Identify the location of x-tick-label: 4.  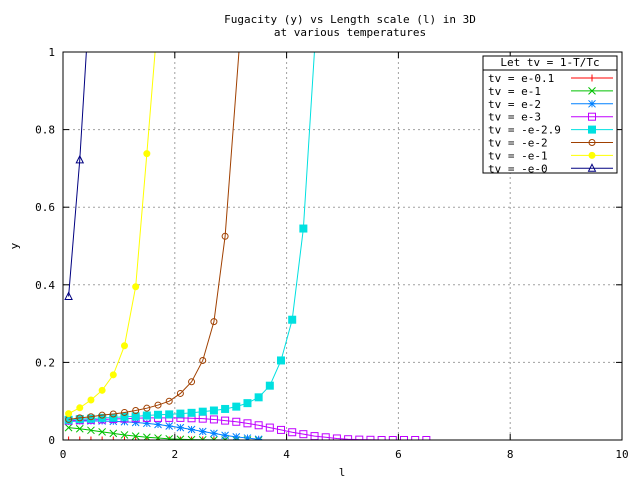
(286, 454).